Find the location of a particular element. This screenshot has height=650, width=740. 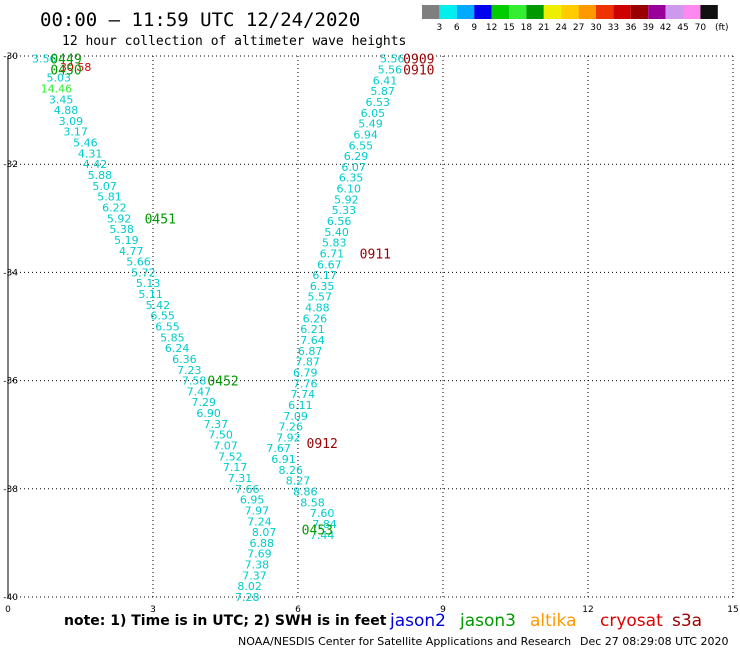

data-point-label: 7.17 is located at coordinates (235, 467).